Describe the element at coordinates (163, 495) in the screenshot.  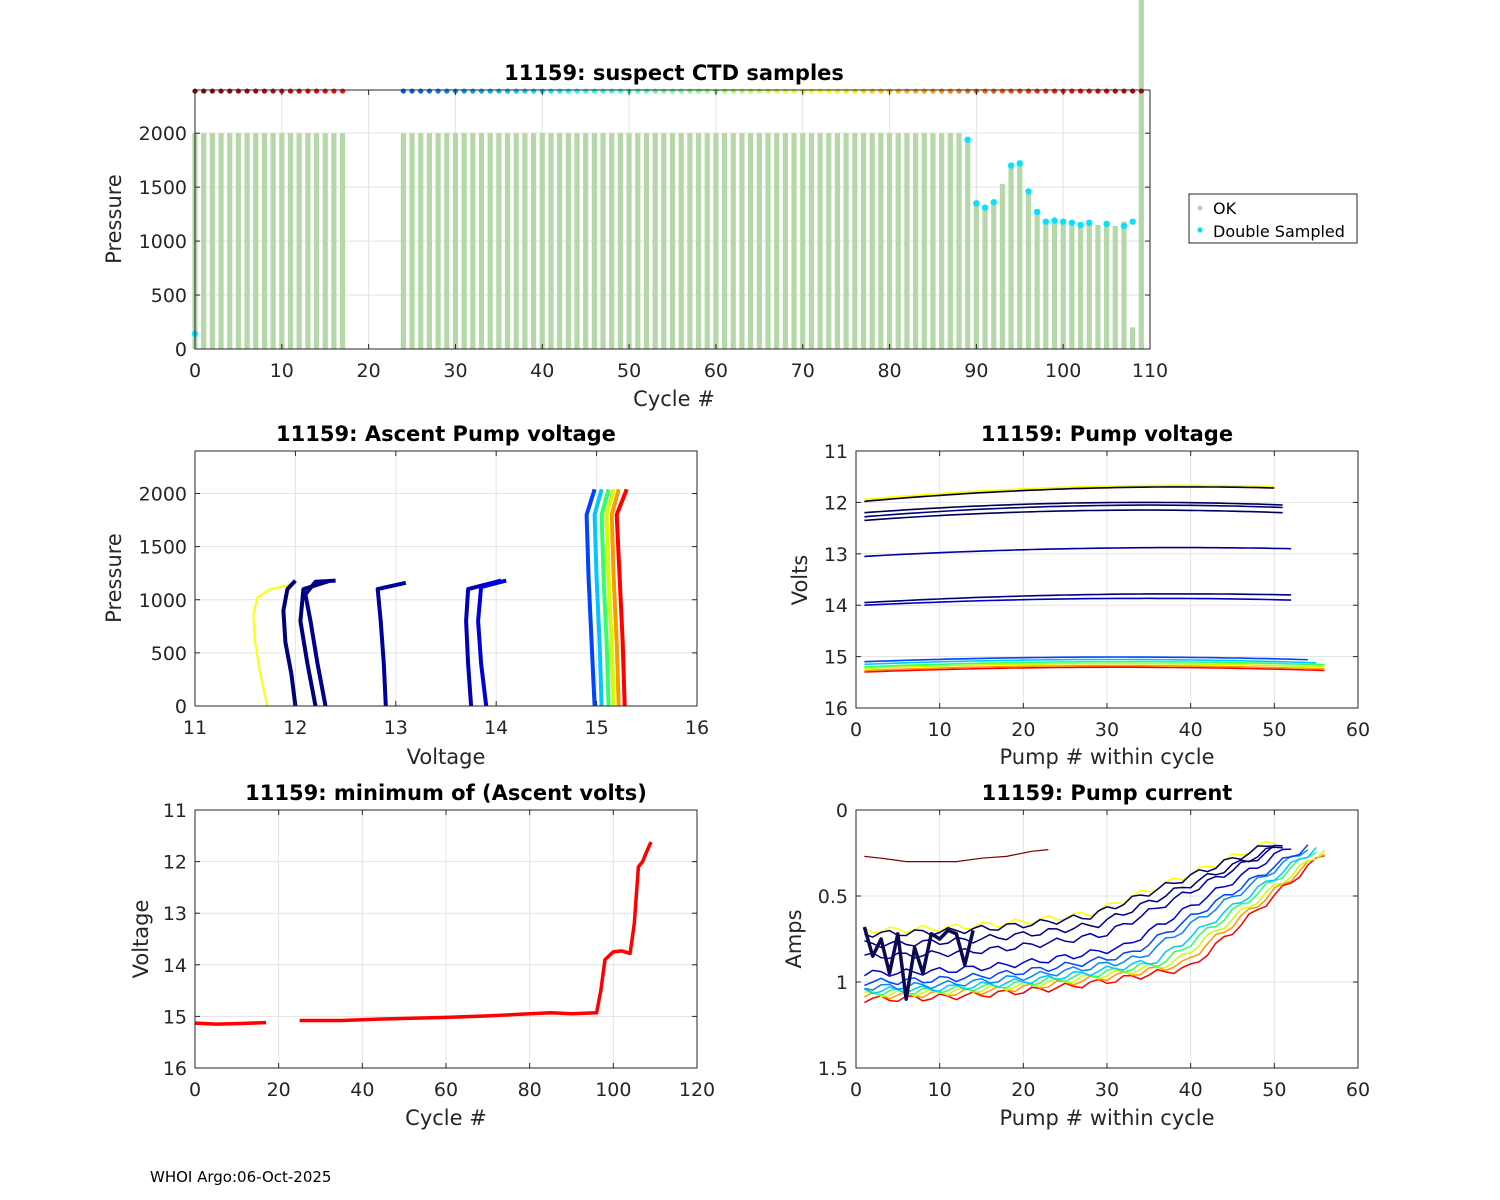
I see `p2-ytick-label: 2000` at that location.